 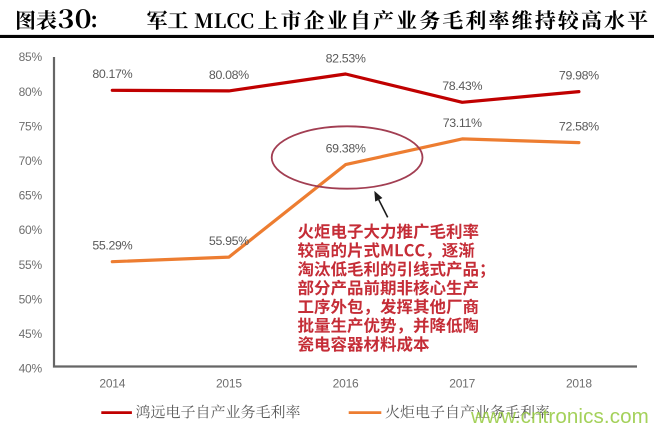 I want to click on svg-text: 2014, so click(x=112, y=384).